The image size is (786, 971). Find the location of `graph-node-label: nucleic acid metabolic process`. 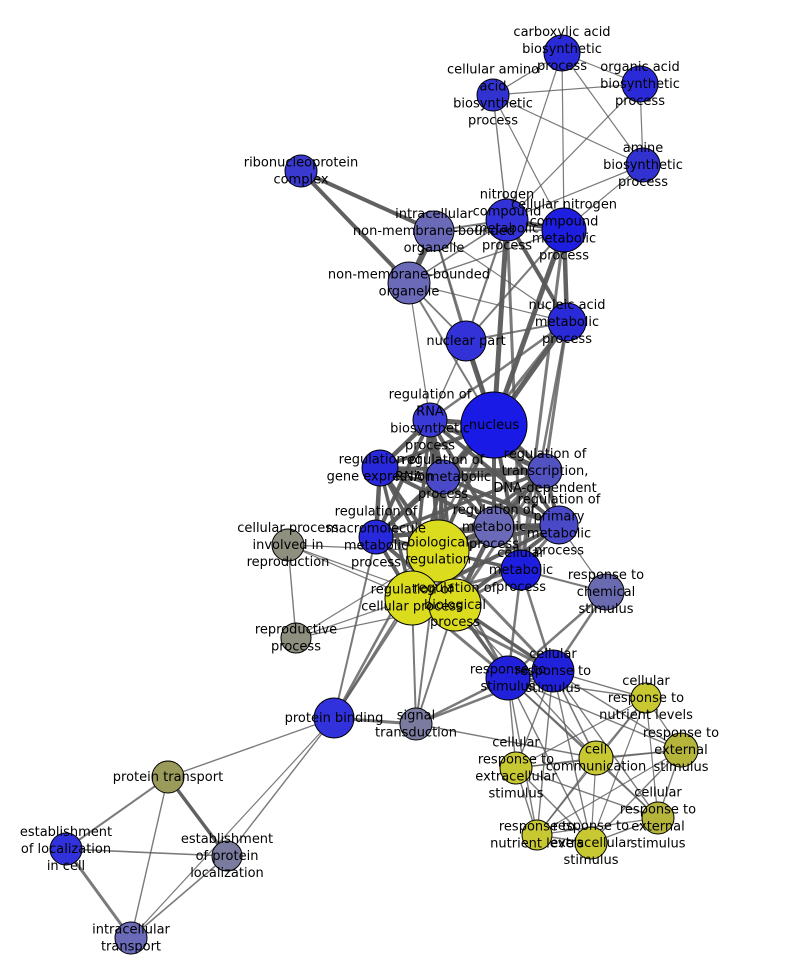

graph-node-label: nucleic acid metabolic process is located at coordinates (566, 322).